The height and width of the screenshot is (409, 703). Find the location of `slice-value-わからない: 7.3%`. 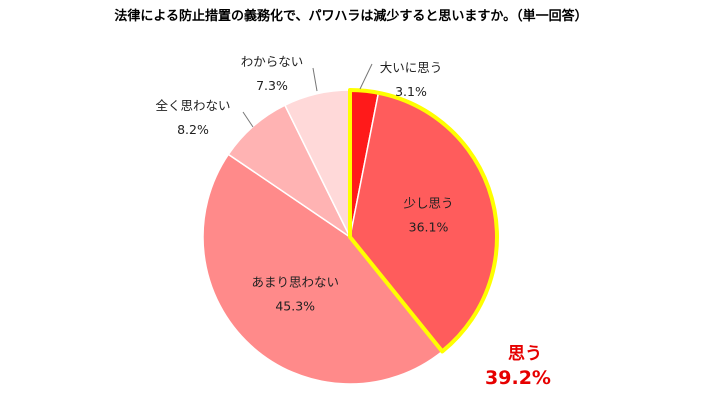

slice-value-わからない: 7.3% is located at coordinates (272, 85).